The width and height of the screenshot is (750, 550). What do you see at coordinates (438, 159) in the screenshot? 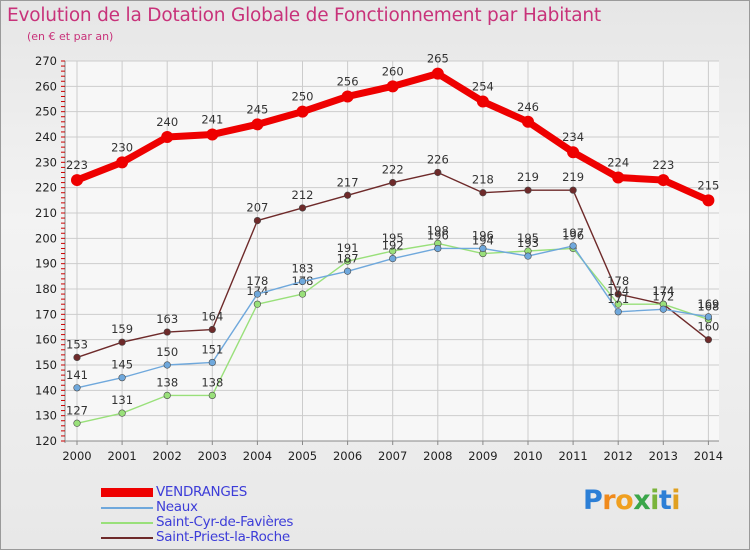
I see `data-label: 226` at bounding box center [438, 159].